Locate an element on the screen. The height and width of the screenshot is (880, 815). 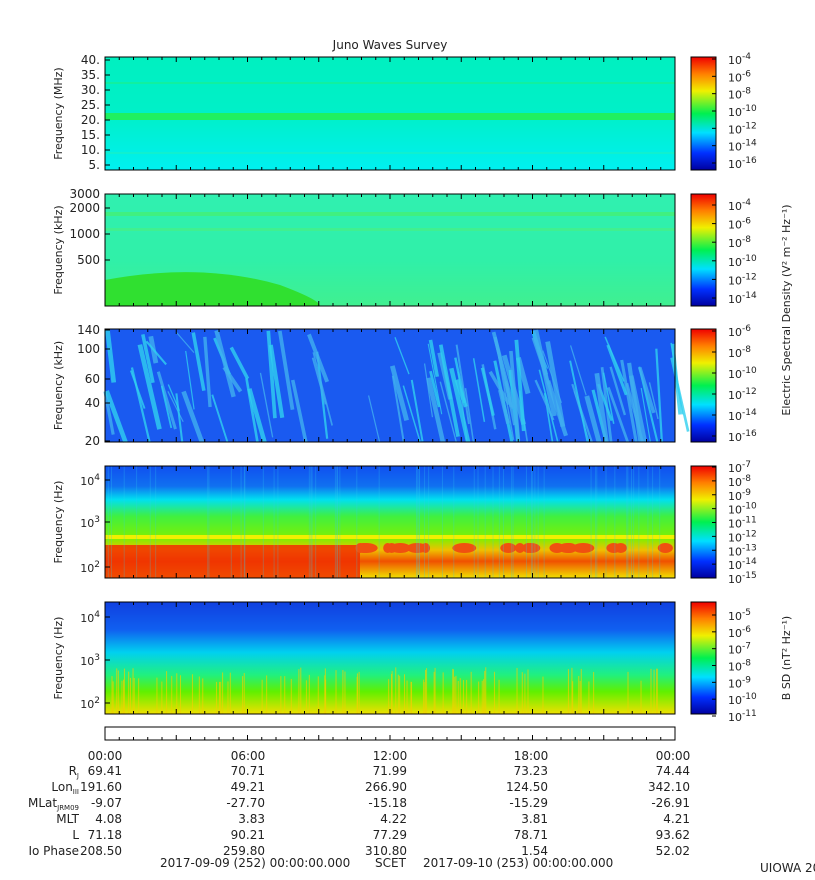
title: Juno Waves Survey is located at coordinates (390, 45).